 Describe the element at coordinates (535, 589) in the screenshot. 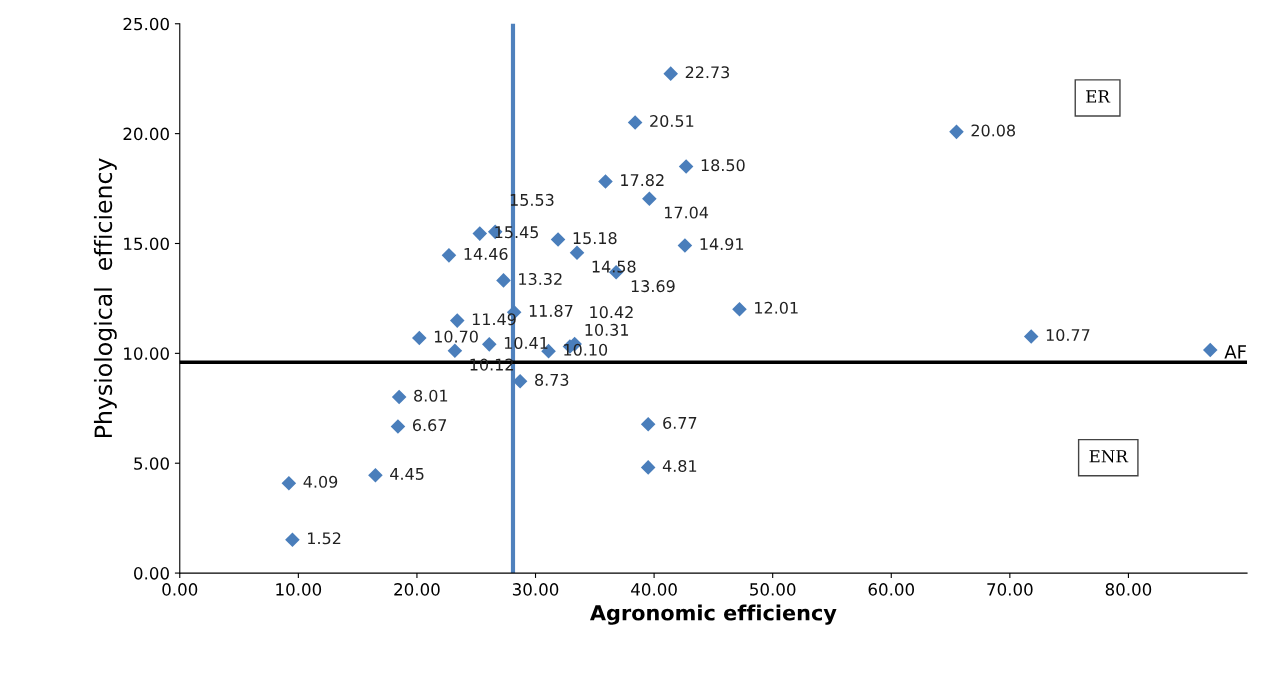

I see `x-tick-label: 30.00` at that location.